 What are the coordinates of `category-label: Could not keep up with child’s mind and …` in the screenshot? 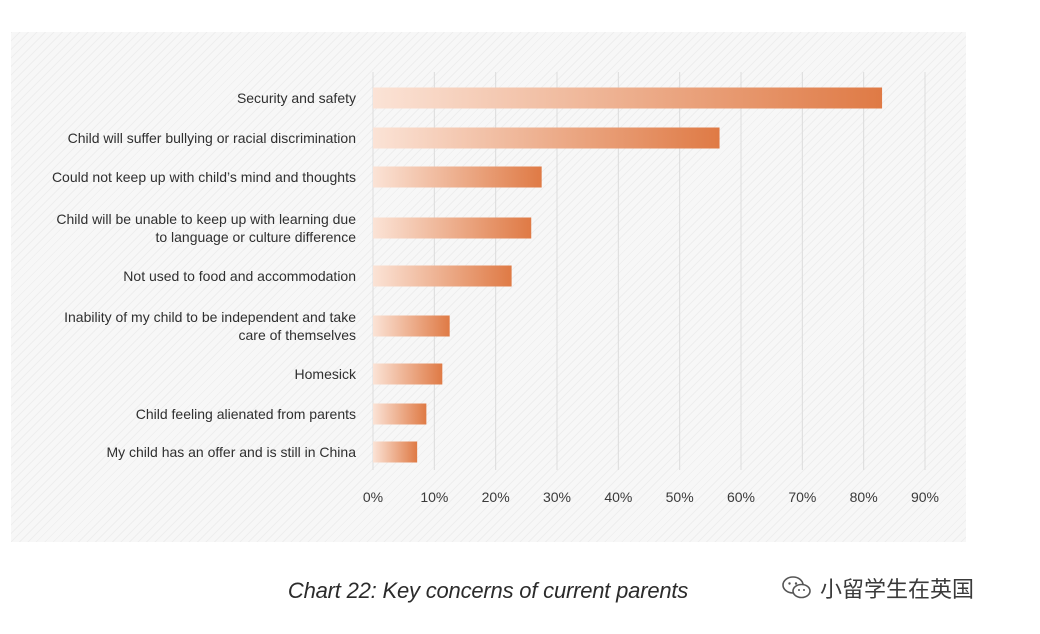 It's located at (204, 177).